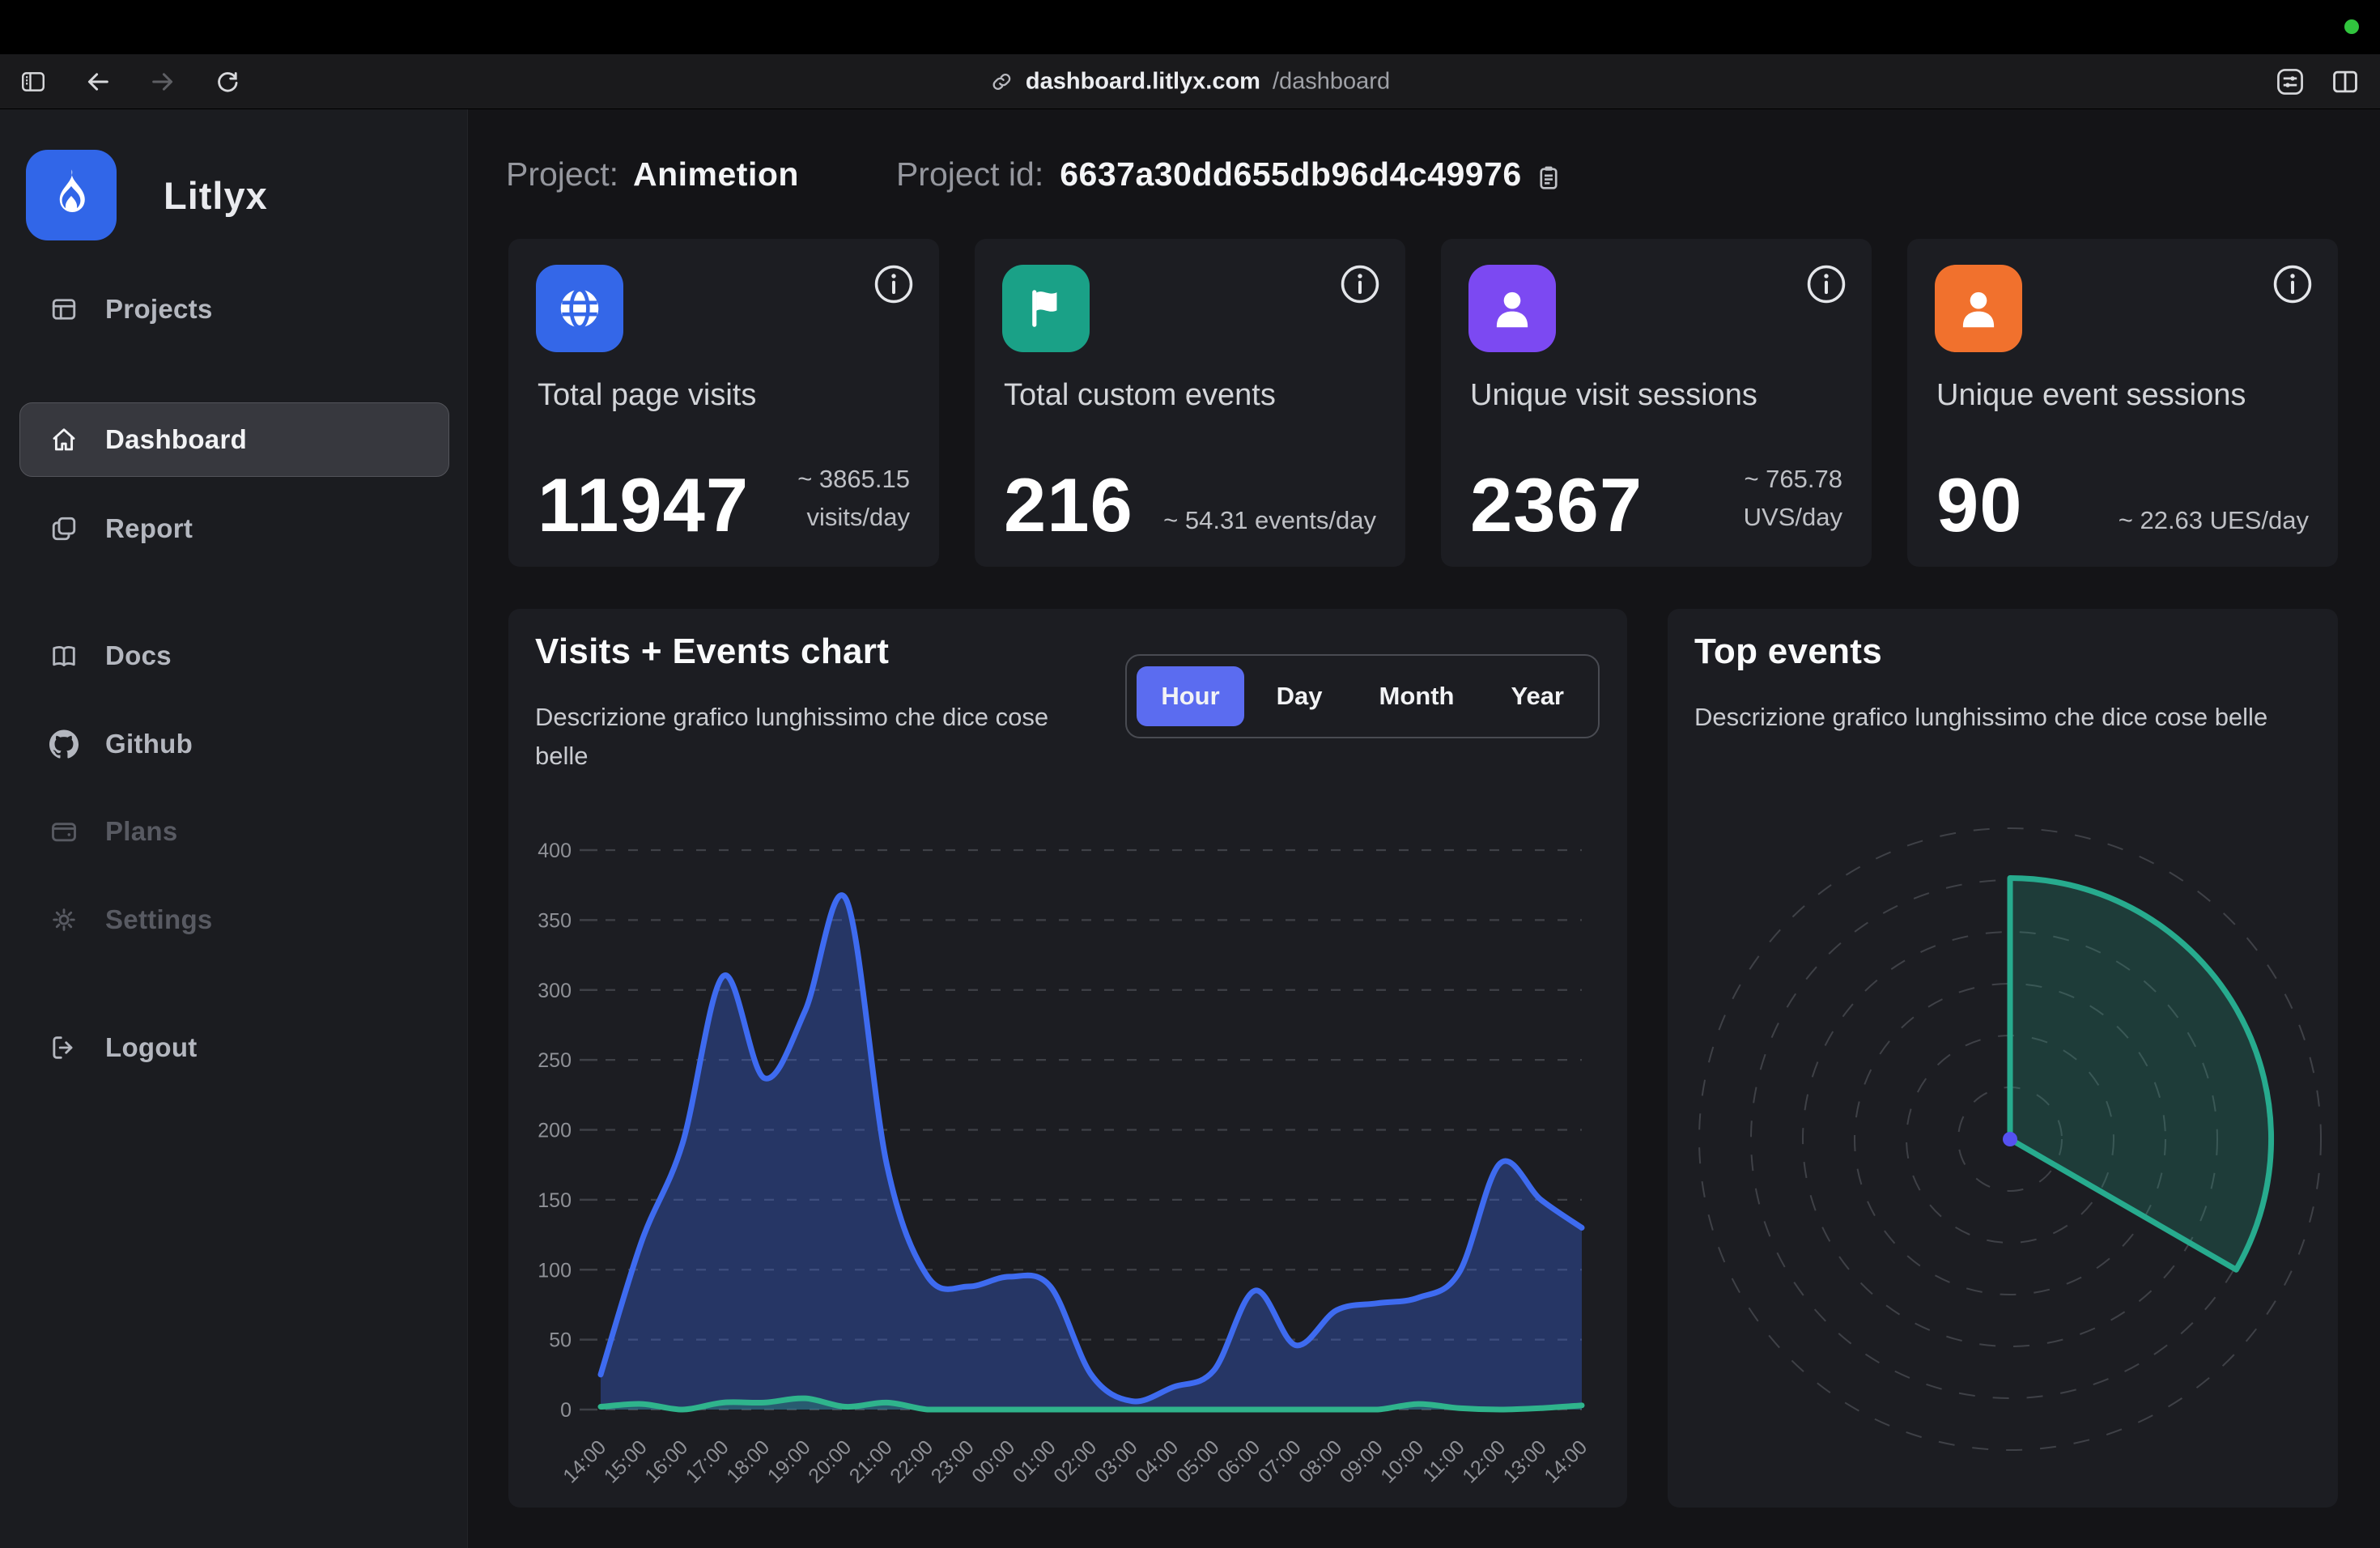 This screenshot has width=2380, height=1548. What do you see at coordinates (1362, 1461) in the screenshot?
I see `svg-text: 09:00` at bounding box center [1362, 1461].